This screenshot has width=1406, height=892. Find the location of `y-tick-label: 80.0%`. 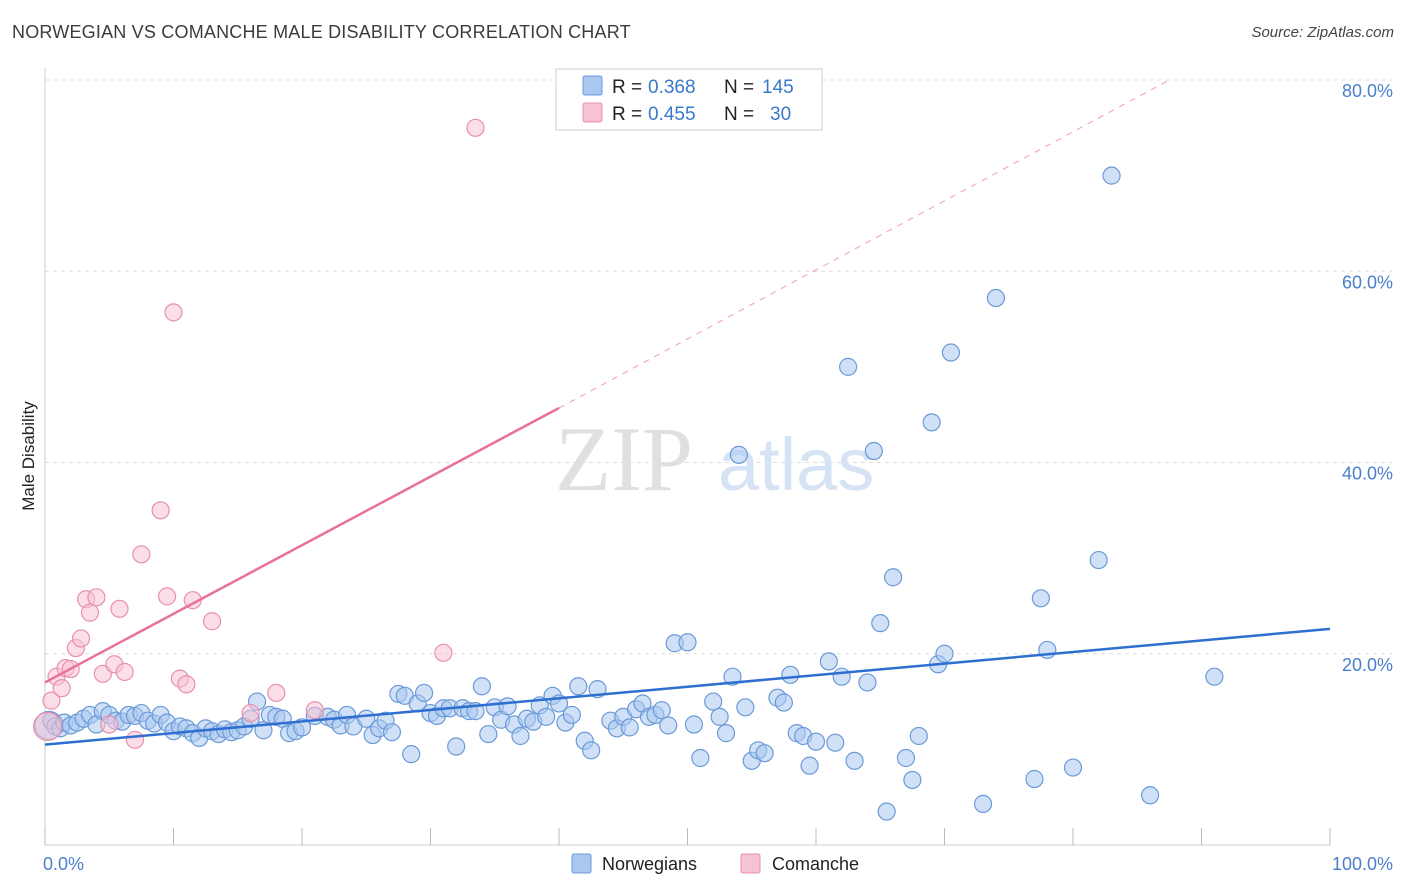

y-tick-label: 80.0% is located at coordinates (1367, 91).